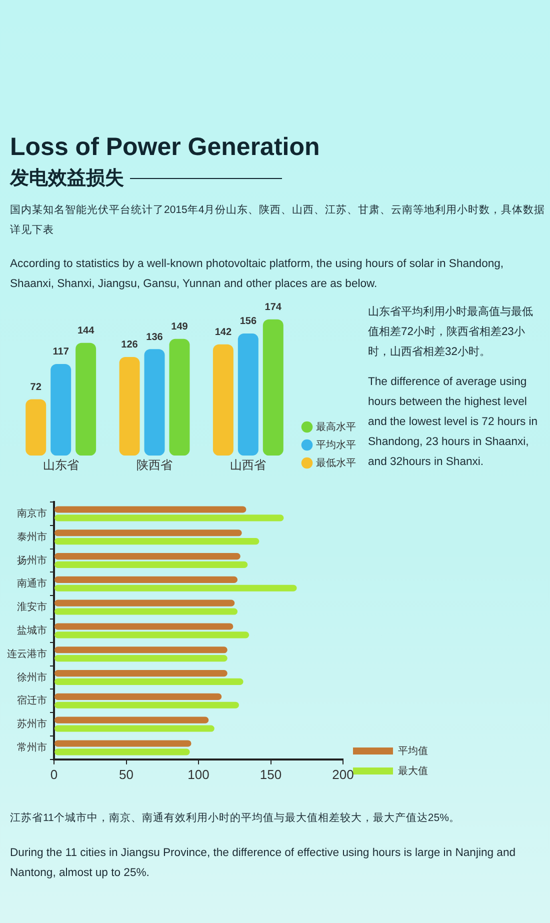  I want to click on chart-title: Loss of Power Generation, so click(165, 147).